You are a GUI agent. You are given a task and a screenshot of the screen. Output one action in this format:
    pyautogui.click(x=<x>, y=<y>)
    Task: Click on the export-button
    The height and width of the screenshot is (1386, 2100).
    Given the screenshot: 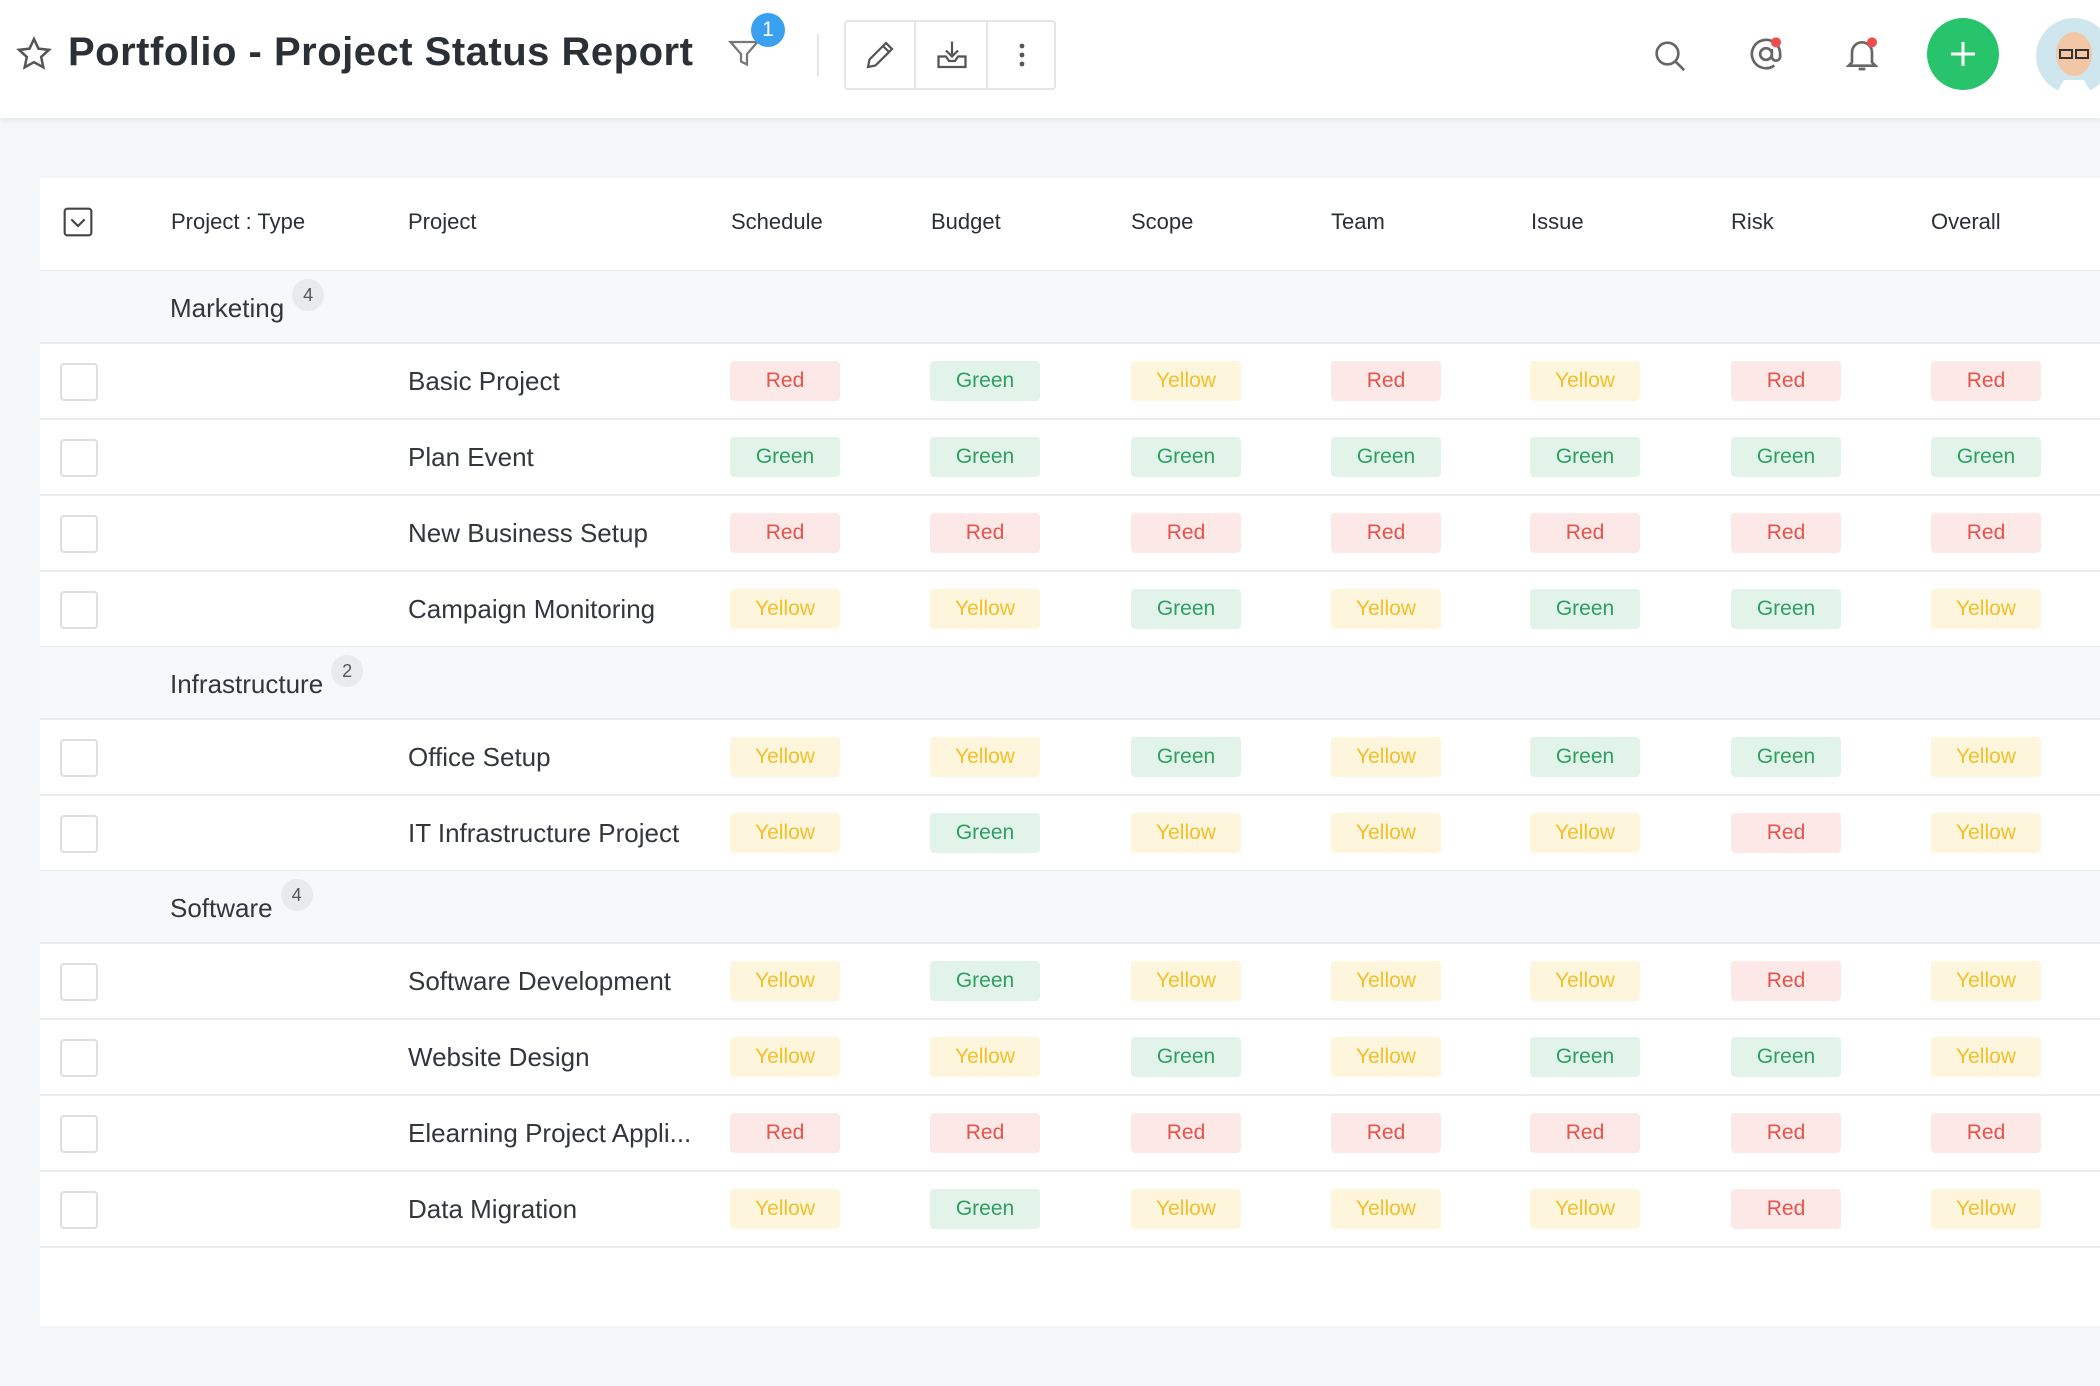 What is the action you would take?
    pyautogui.click(x=952, y=55)
    